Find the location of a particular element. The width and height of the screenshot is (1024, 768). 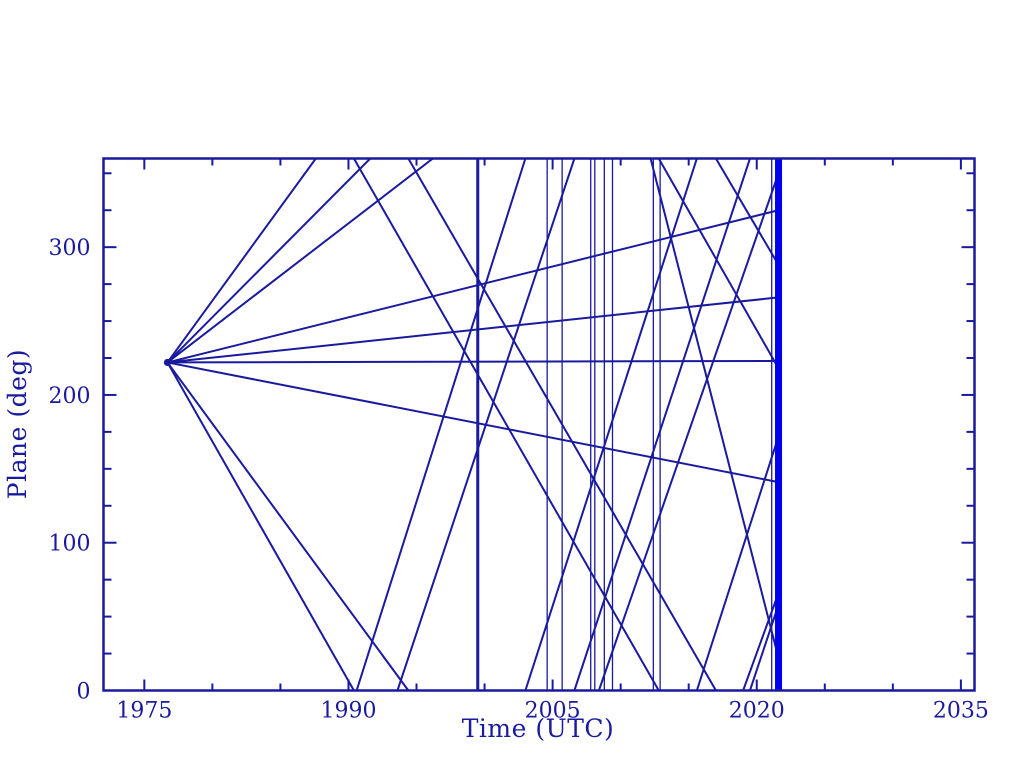

y-tick-label: 200 is located at coordinates (70, 396).